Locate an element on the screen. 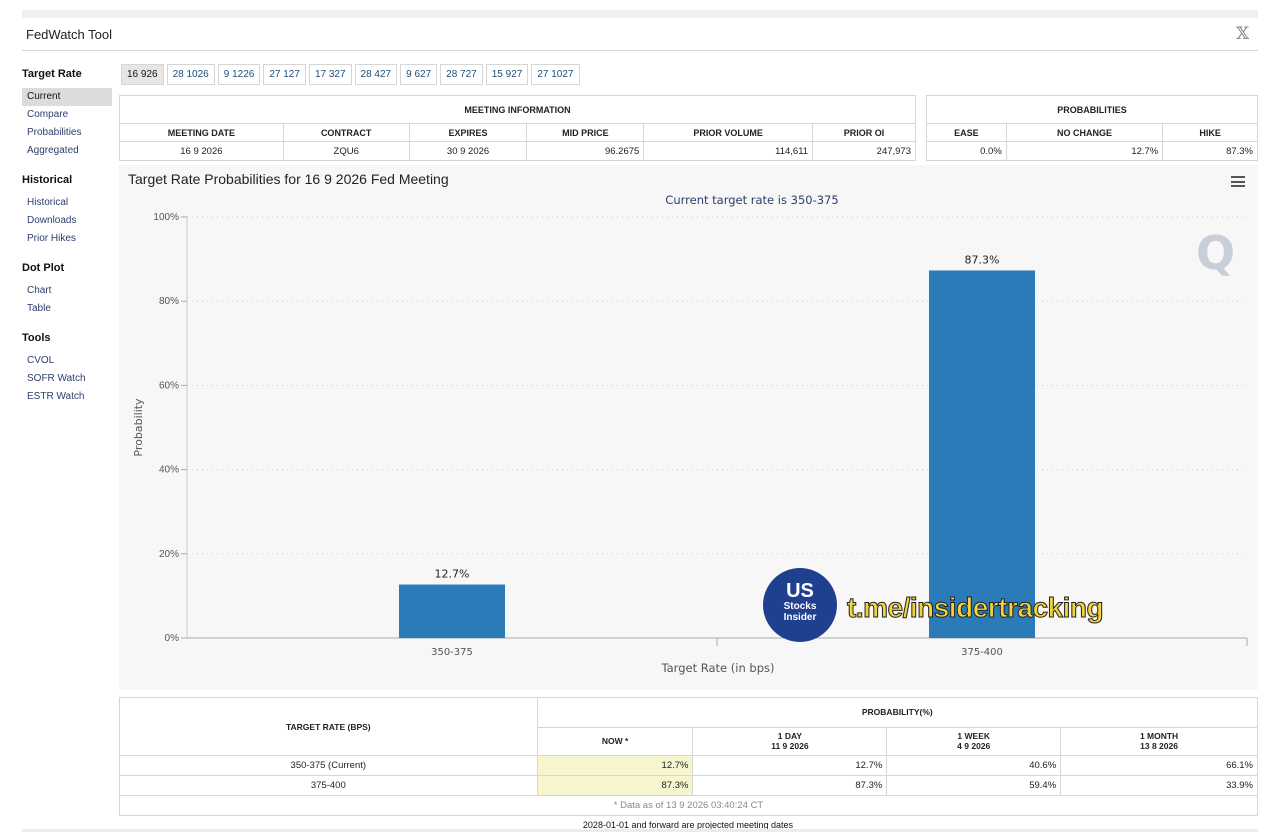 The width and height of the screenshot is (1280, 836). y-tick-label: 40% is located at coordinates (169, 470).